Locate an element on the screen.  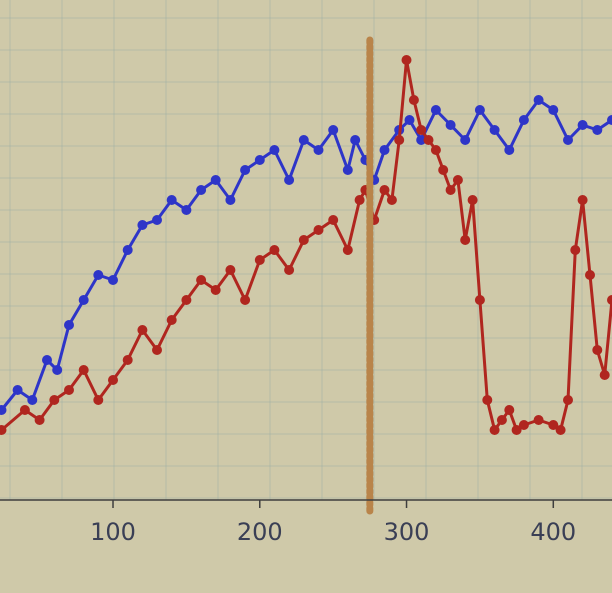
x-tick-label: 400 is located at coordinates (553, 532).